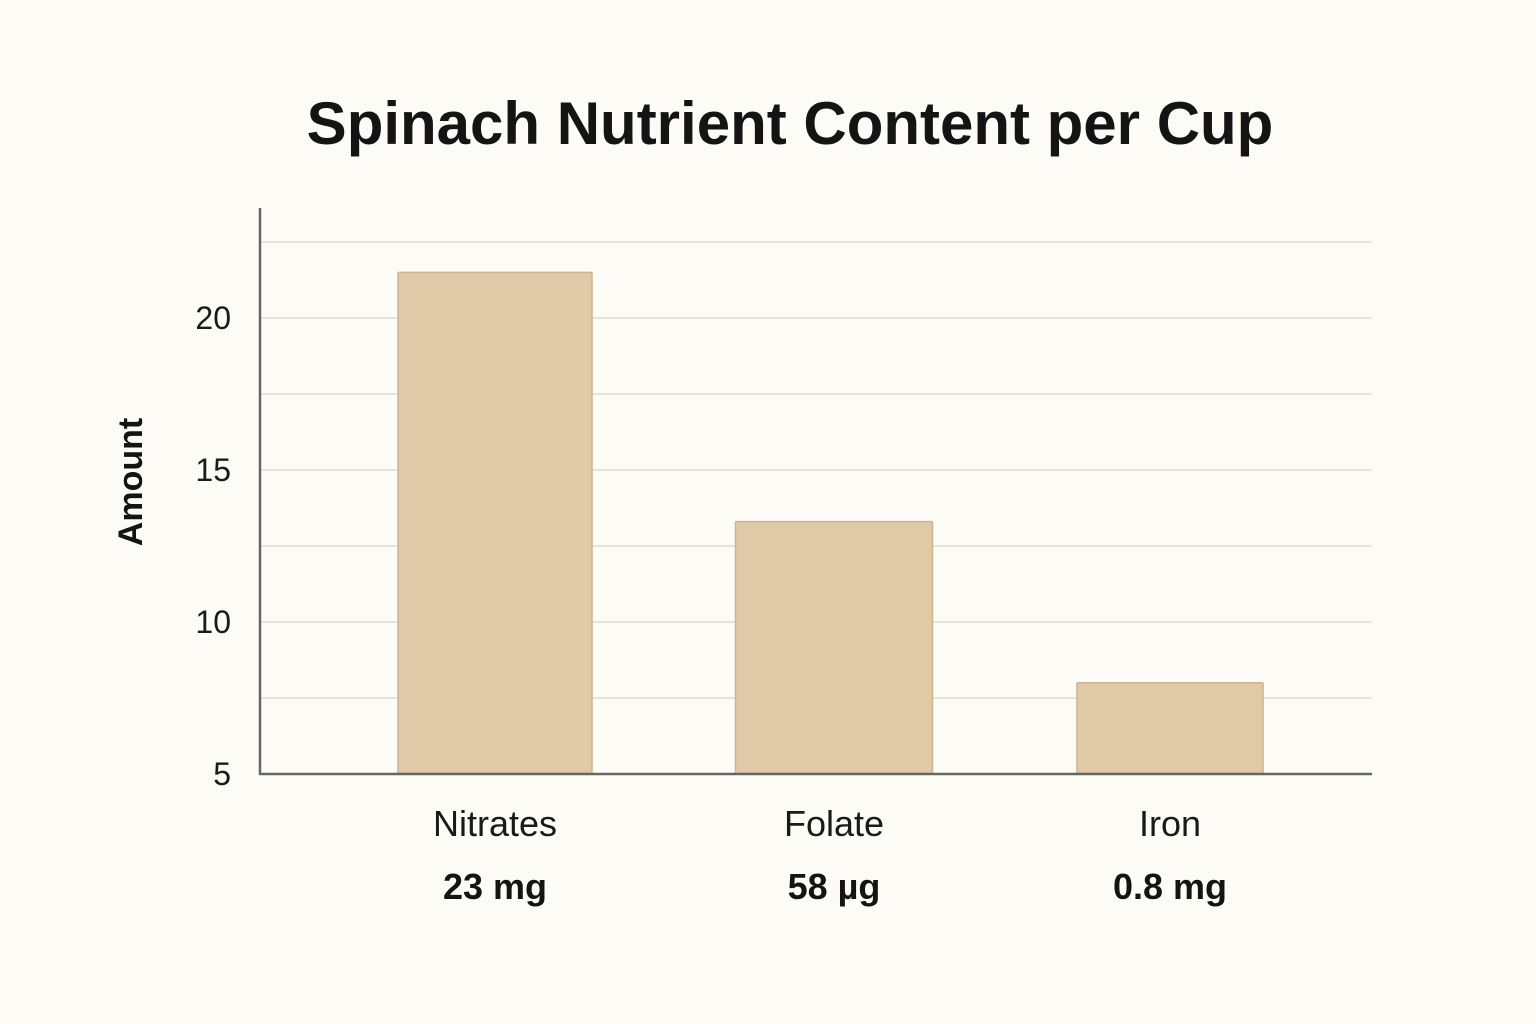 The width and height of the screenshot is (1536, 1024). I want to click on y-tick-label-15: 15, so click(213, 470).